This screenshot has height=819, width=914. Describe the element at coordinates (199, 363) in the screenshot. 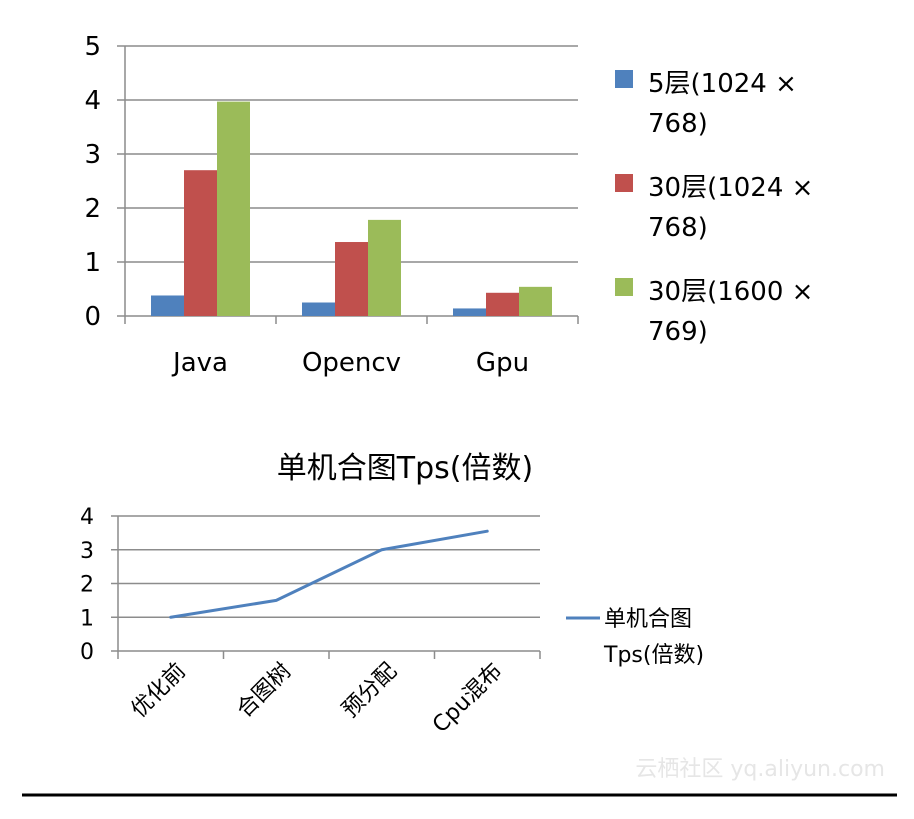

I see `category-label: Java` at that location.